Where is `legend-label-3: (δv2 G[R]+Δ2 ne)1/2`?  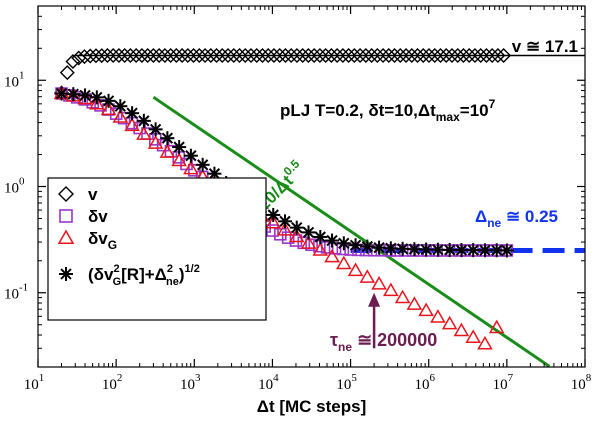 legend-label-3: (δv2 G[R]+Δ2 ne)1/2 is located at coordinates (144, 275).